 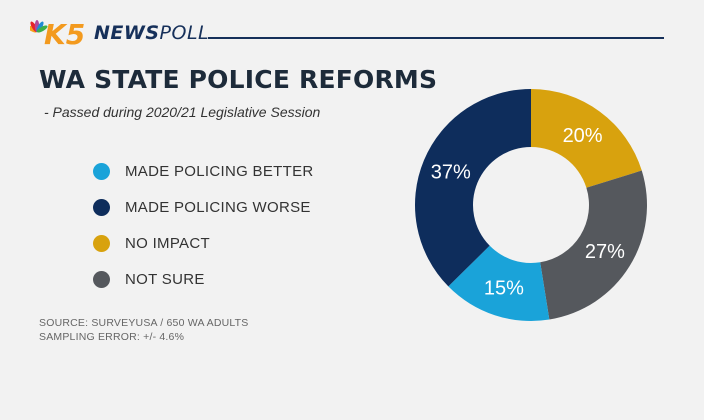 I want to click on legend-item-better: MADE POLICING BETTER, so click(x=203, y=171).